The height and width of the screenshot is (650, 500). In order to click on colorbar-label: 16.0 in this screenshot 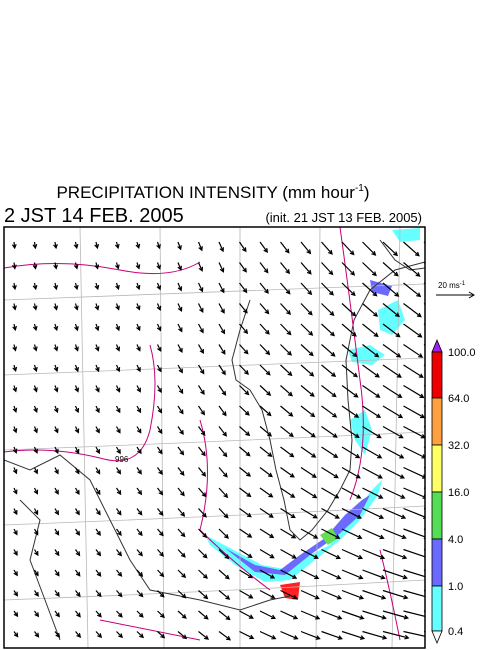, I will do `click(458, 493)`.